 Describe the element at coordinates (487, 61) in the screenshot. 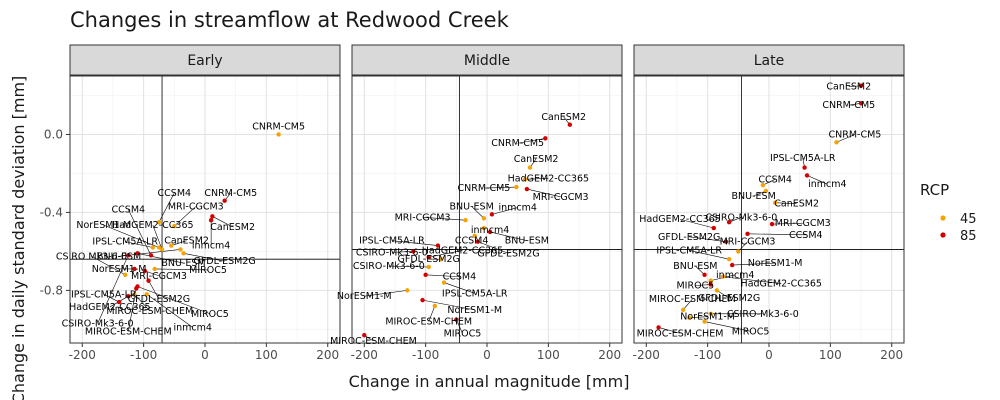

I see `facet-strip-label: Middle` at that location.